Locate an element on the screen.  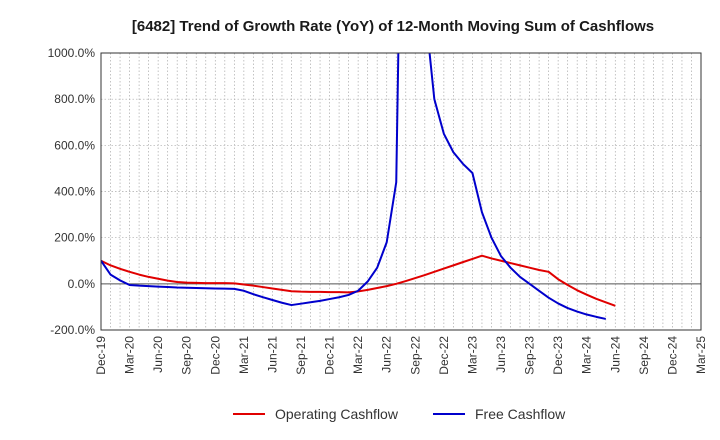
y-tick-label: -200.0% is located at coordinates (72, 330).